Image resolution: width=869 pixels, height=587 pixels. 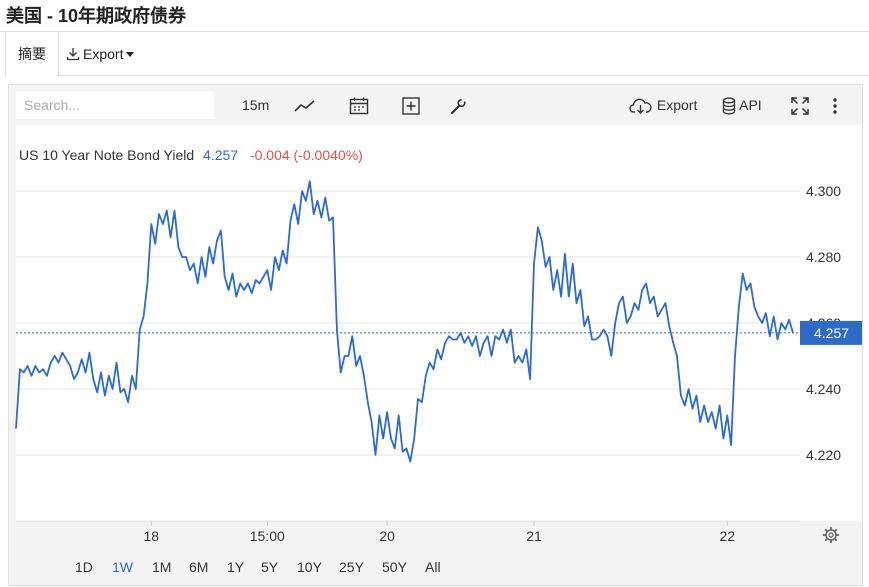 I want to click on y-tick-label: 4.300, so click(x=823, y=191).